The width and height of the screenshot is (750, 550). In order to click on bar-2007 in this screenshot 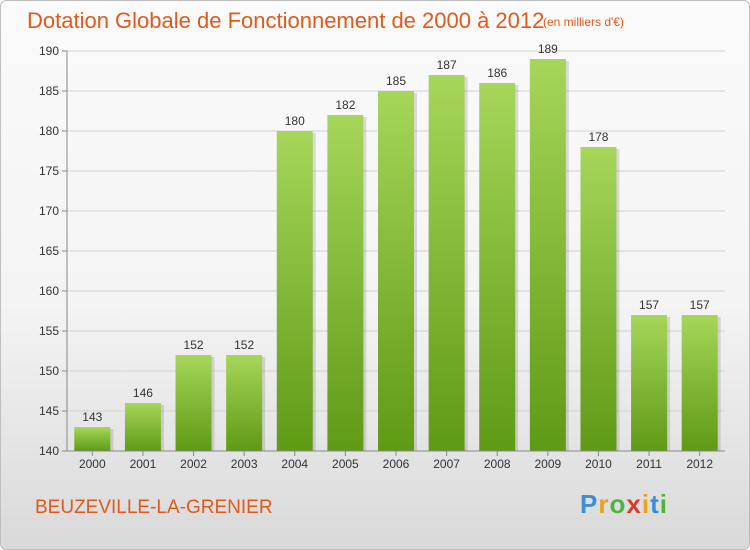, I will do `click(446, 263)`.